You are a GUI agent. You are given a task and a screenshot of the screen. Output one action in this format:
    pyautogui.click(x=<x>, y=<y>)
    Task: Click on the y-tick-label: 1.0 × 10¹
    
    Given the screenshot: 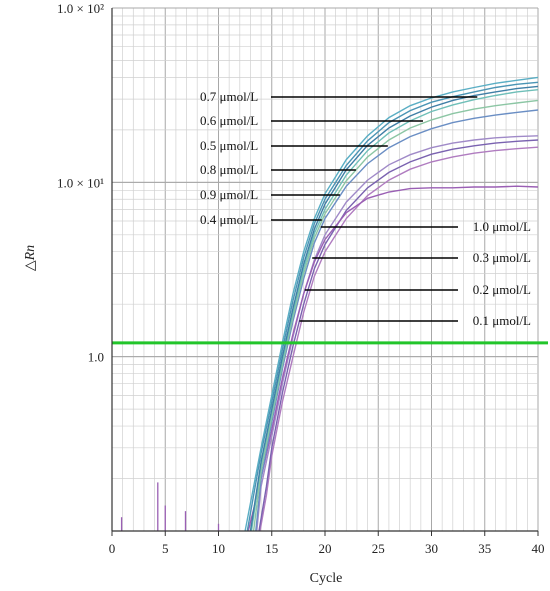 What is the action you would take?
    pyautogui.click(x=80, y=182)
    